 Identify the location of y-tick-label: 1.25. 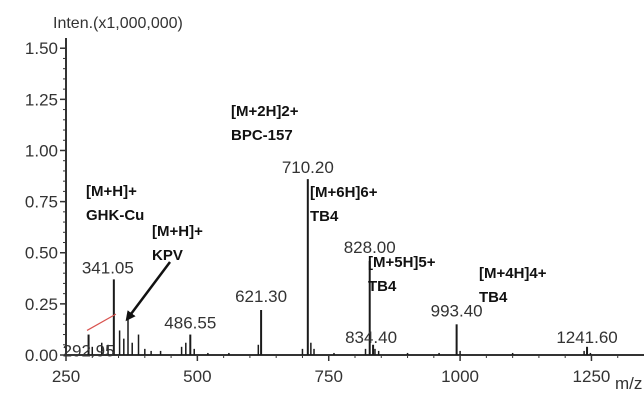
(41, 99).